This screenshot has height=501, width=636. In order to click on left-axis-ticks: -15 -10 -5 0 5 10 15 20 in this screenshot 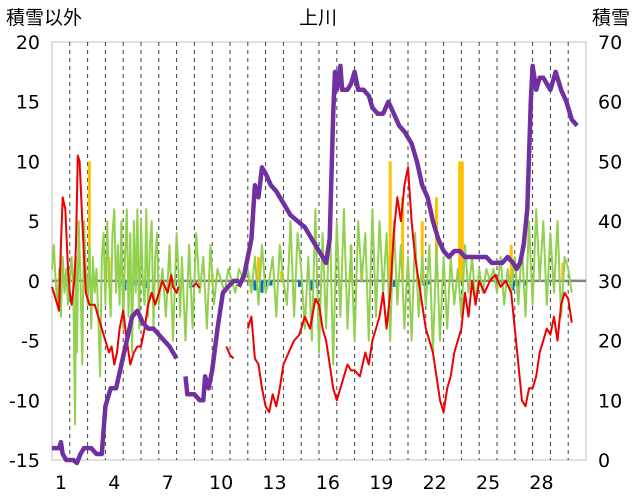, I will do `click(24, 252)`.